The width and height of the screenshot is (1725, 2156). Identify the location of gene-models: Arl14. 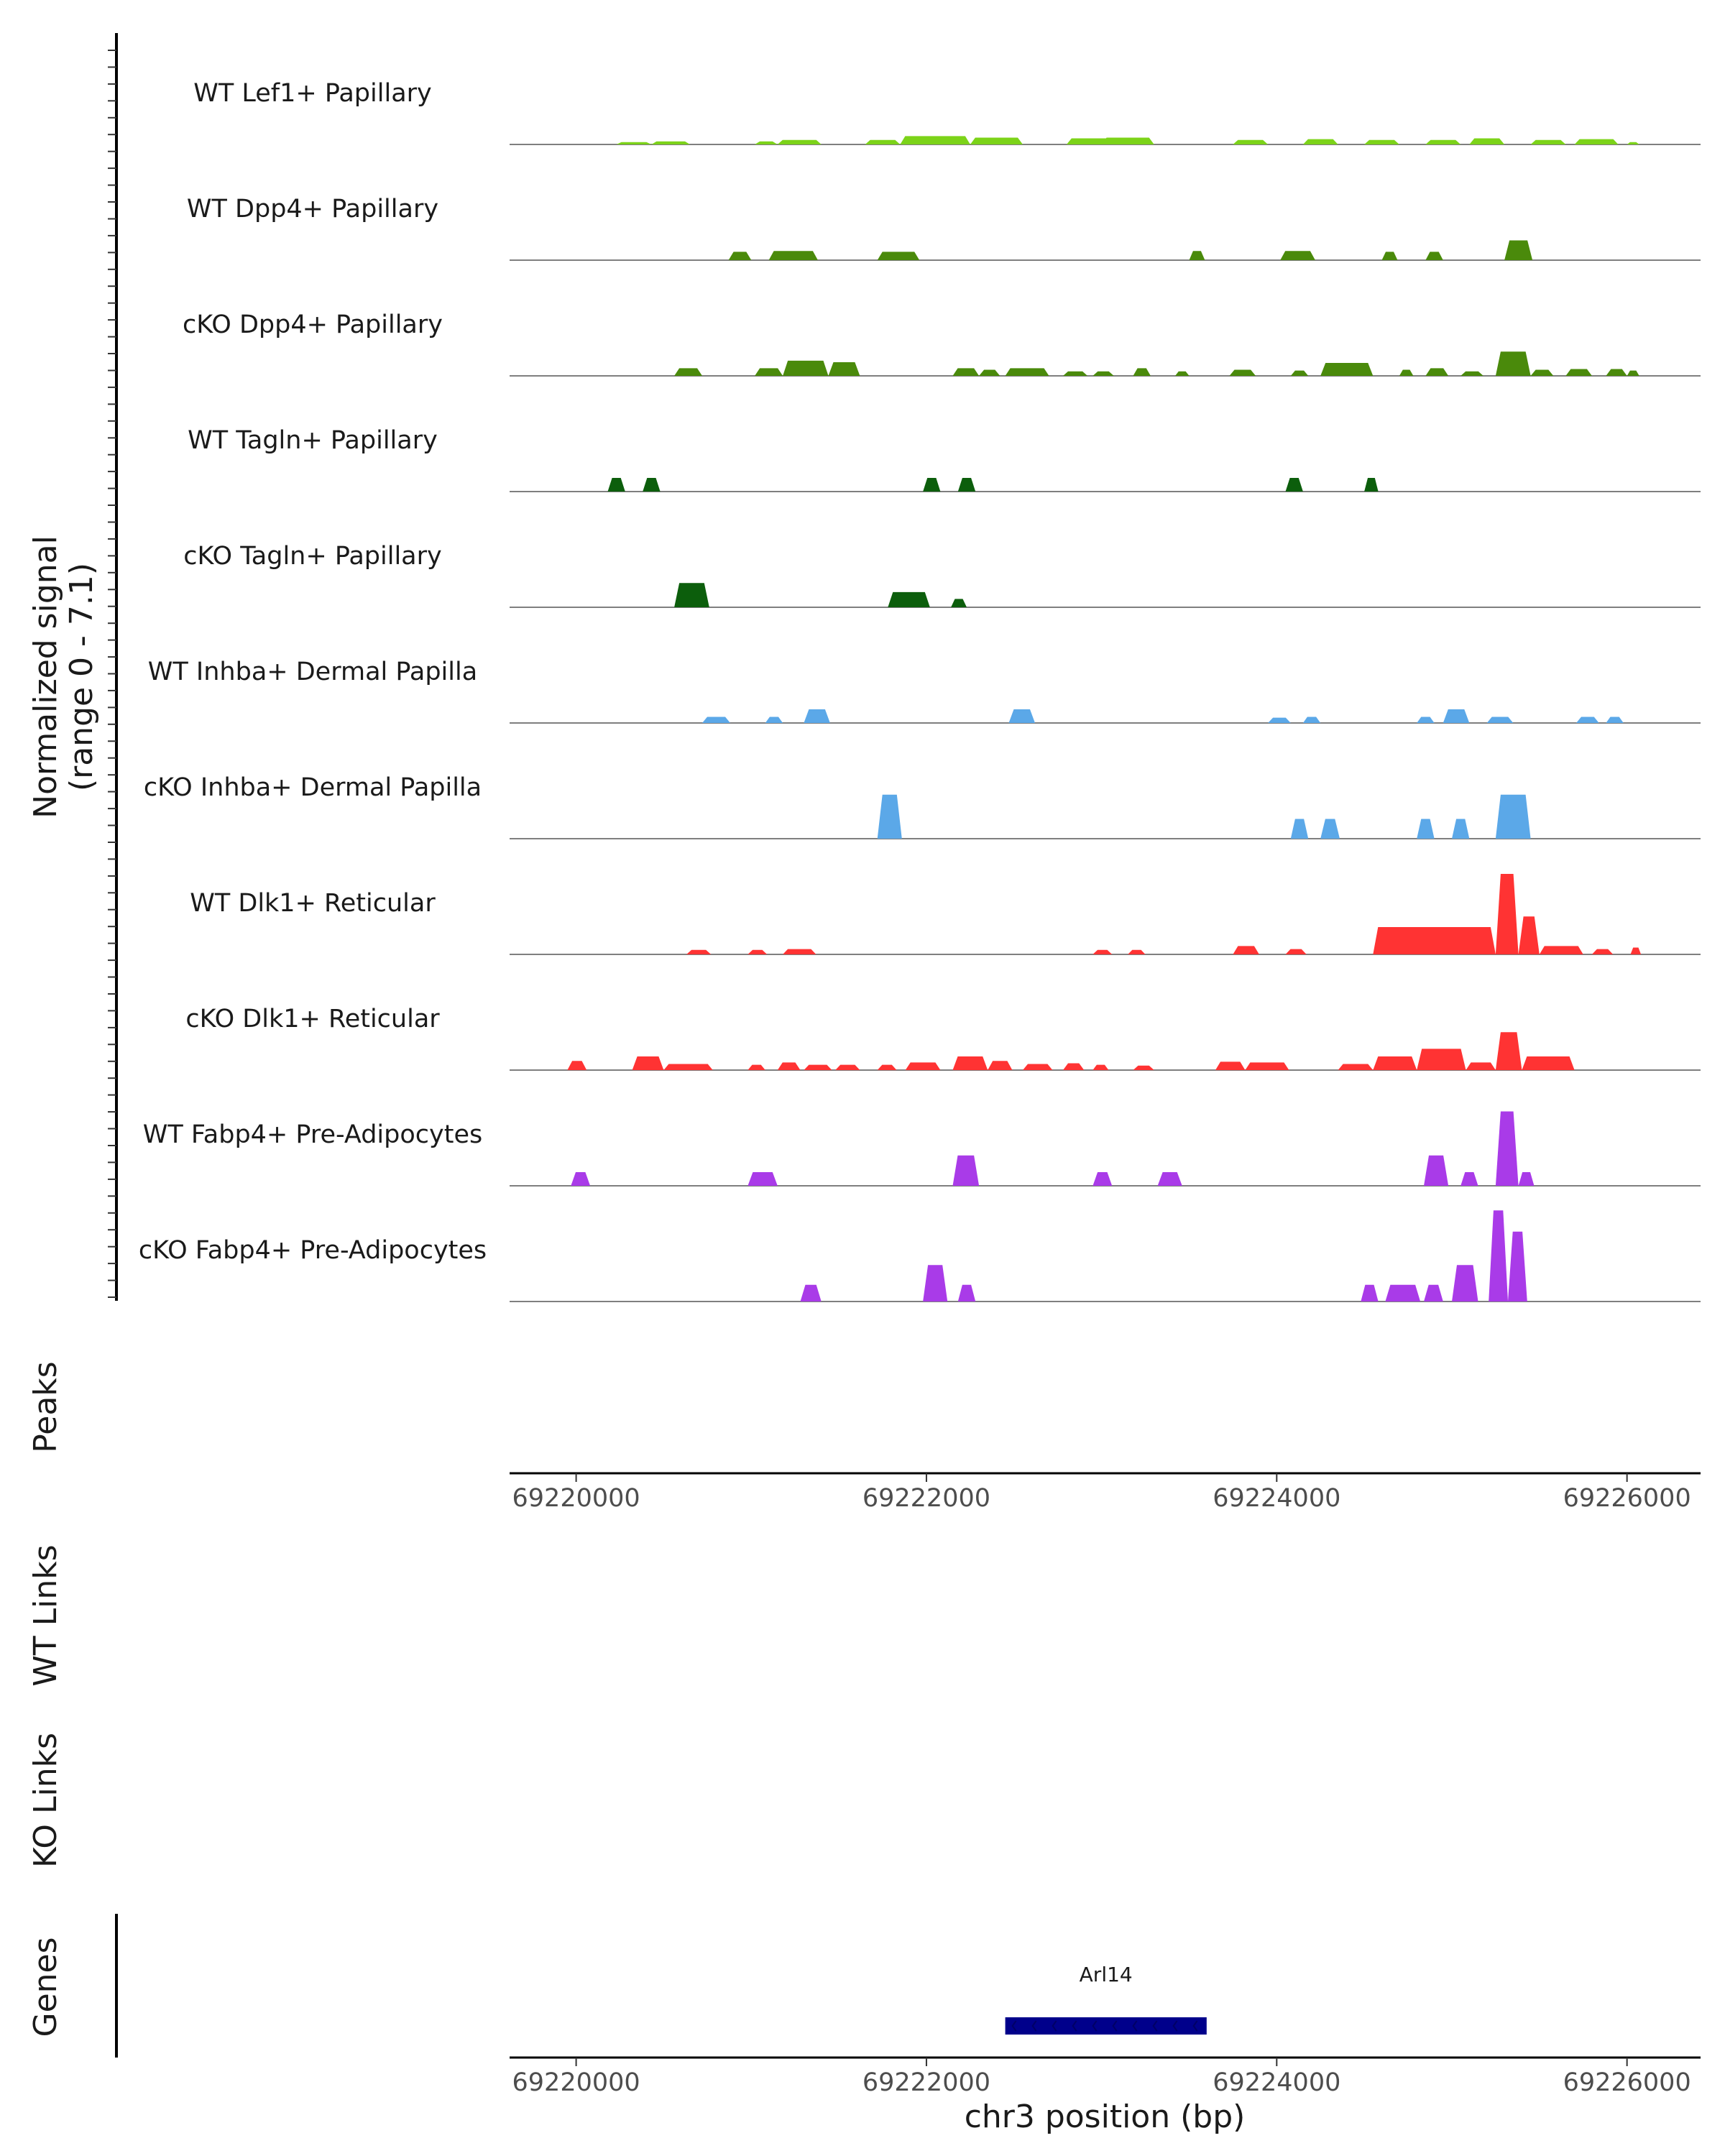
(1106, 1999).